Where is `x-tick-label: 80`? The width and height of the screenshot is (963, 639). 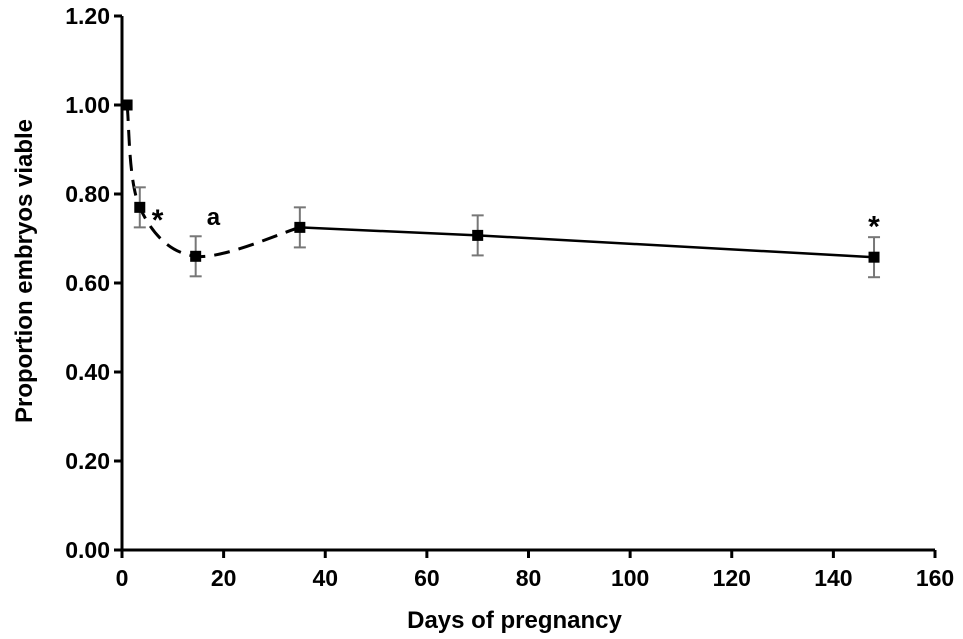
x-tick-label: 80 is located at coordinates (529, 578).